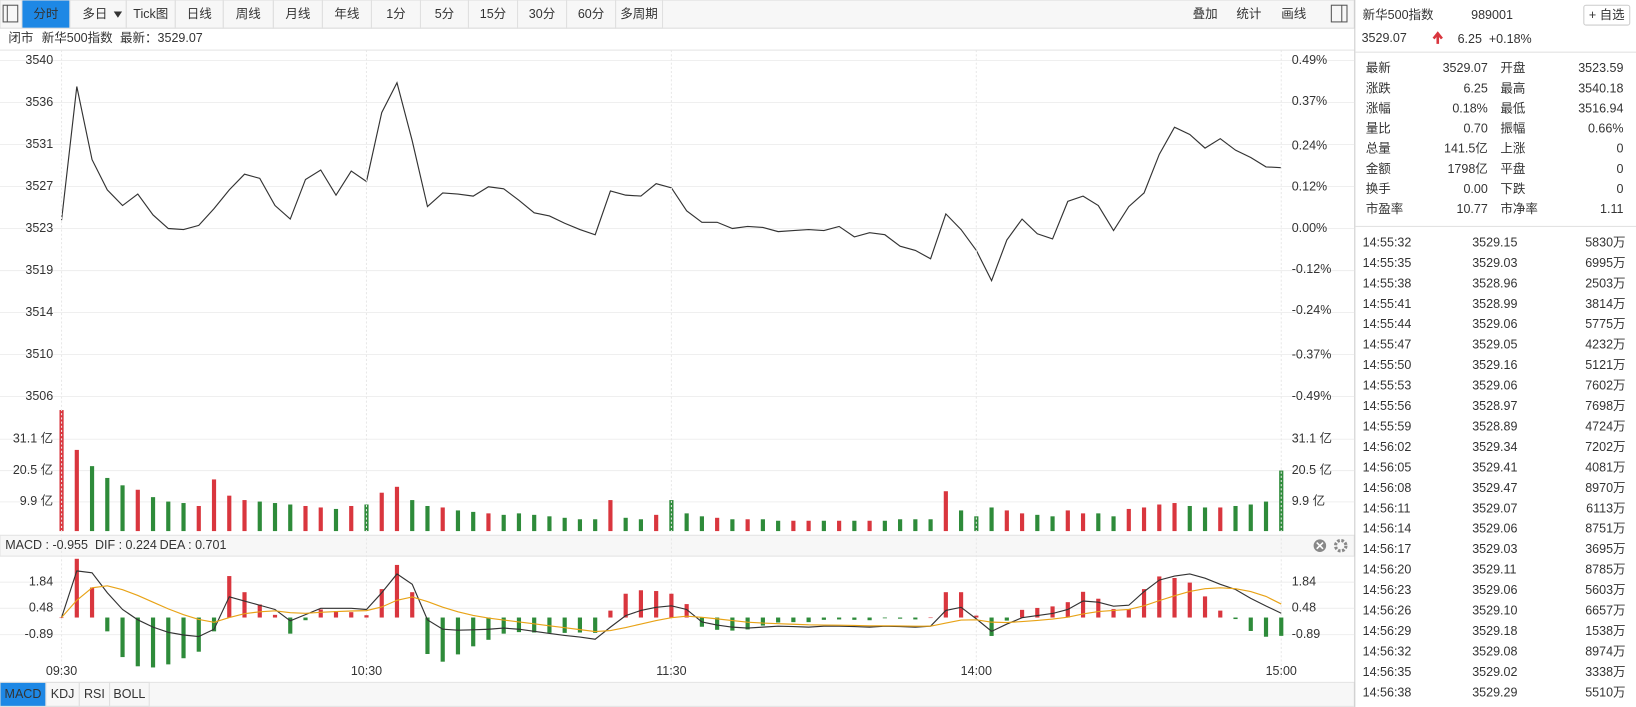 This screenshot has width=1636, height=707. Describe the element at coordinates (39, 396) in the screenshot. I see `y-tick-label: 3506` at that location.